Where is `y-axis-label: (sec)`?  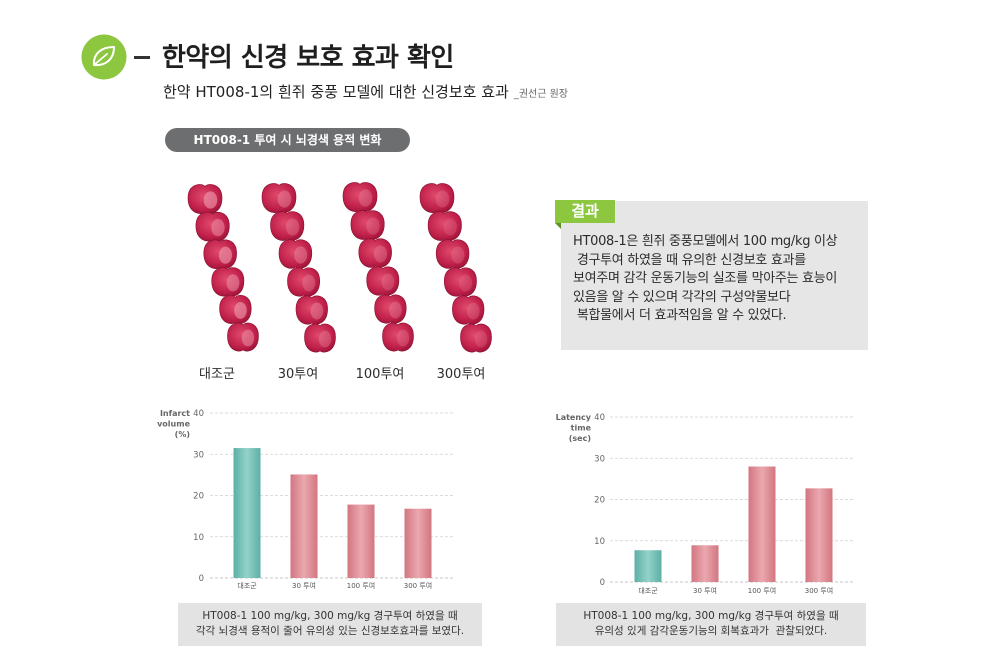
y-axis-label: (sec) is located at coordinates (580, 438).